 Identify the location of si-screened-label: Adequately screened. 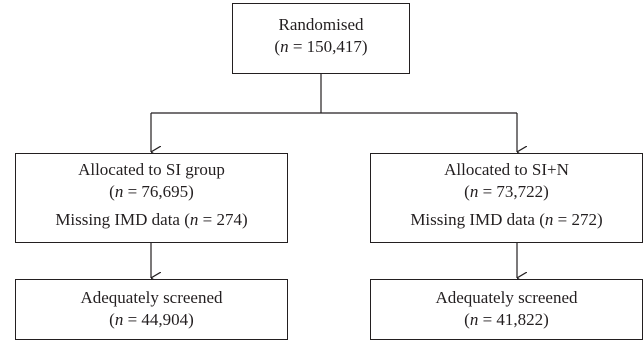
(151, 297).